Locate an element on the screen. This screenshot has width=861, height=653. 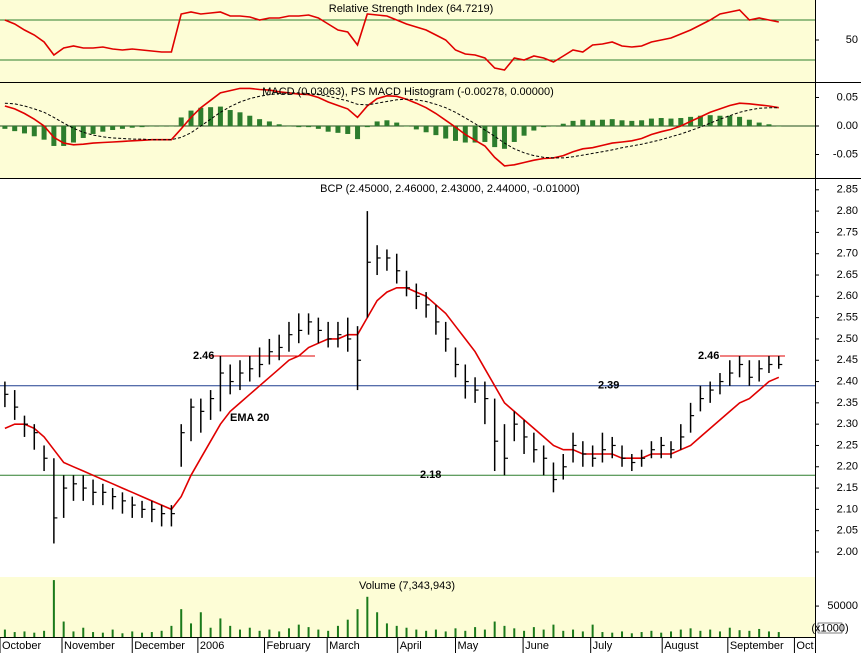
level-label: 2.39 is located at coordinates (608, 386).